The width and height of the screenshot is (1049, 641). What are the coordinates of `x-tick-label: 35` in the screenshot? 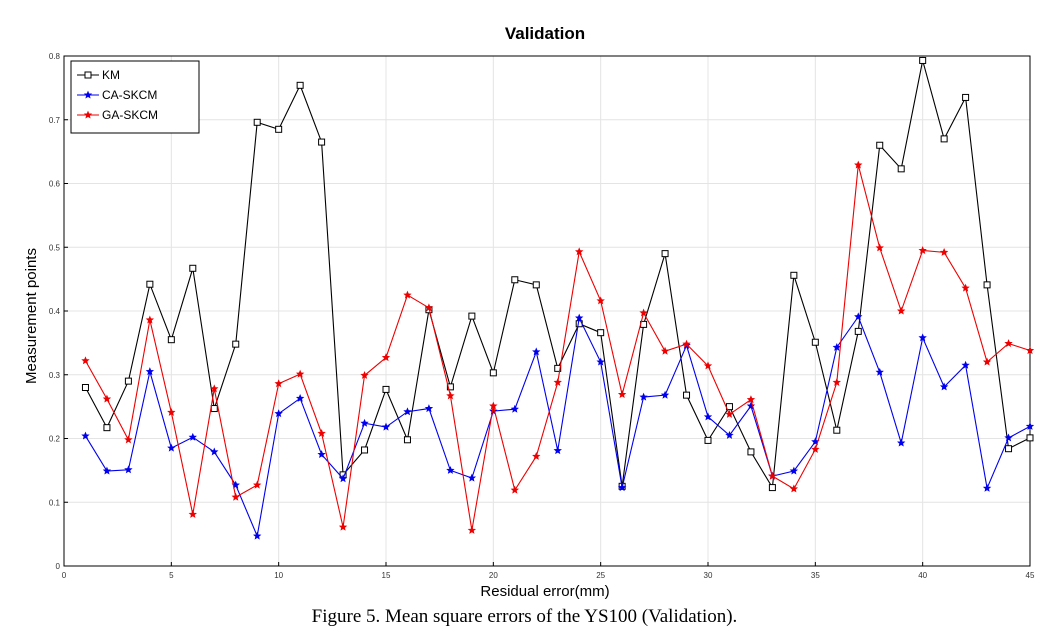 It's located at (815, 575).